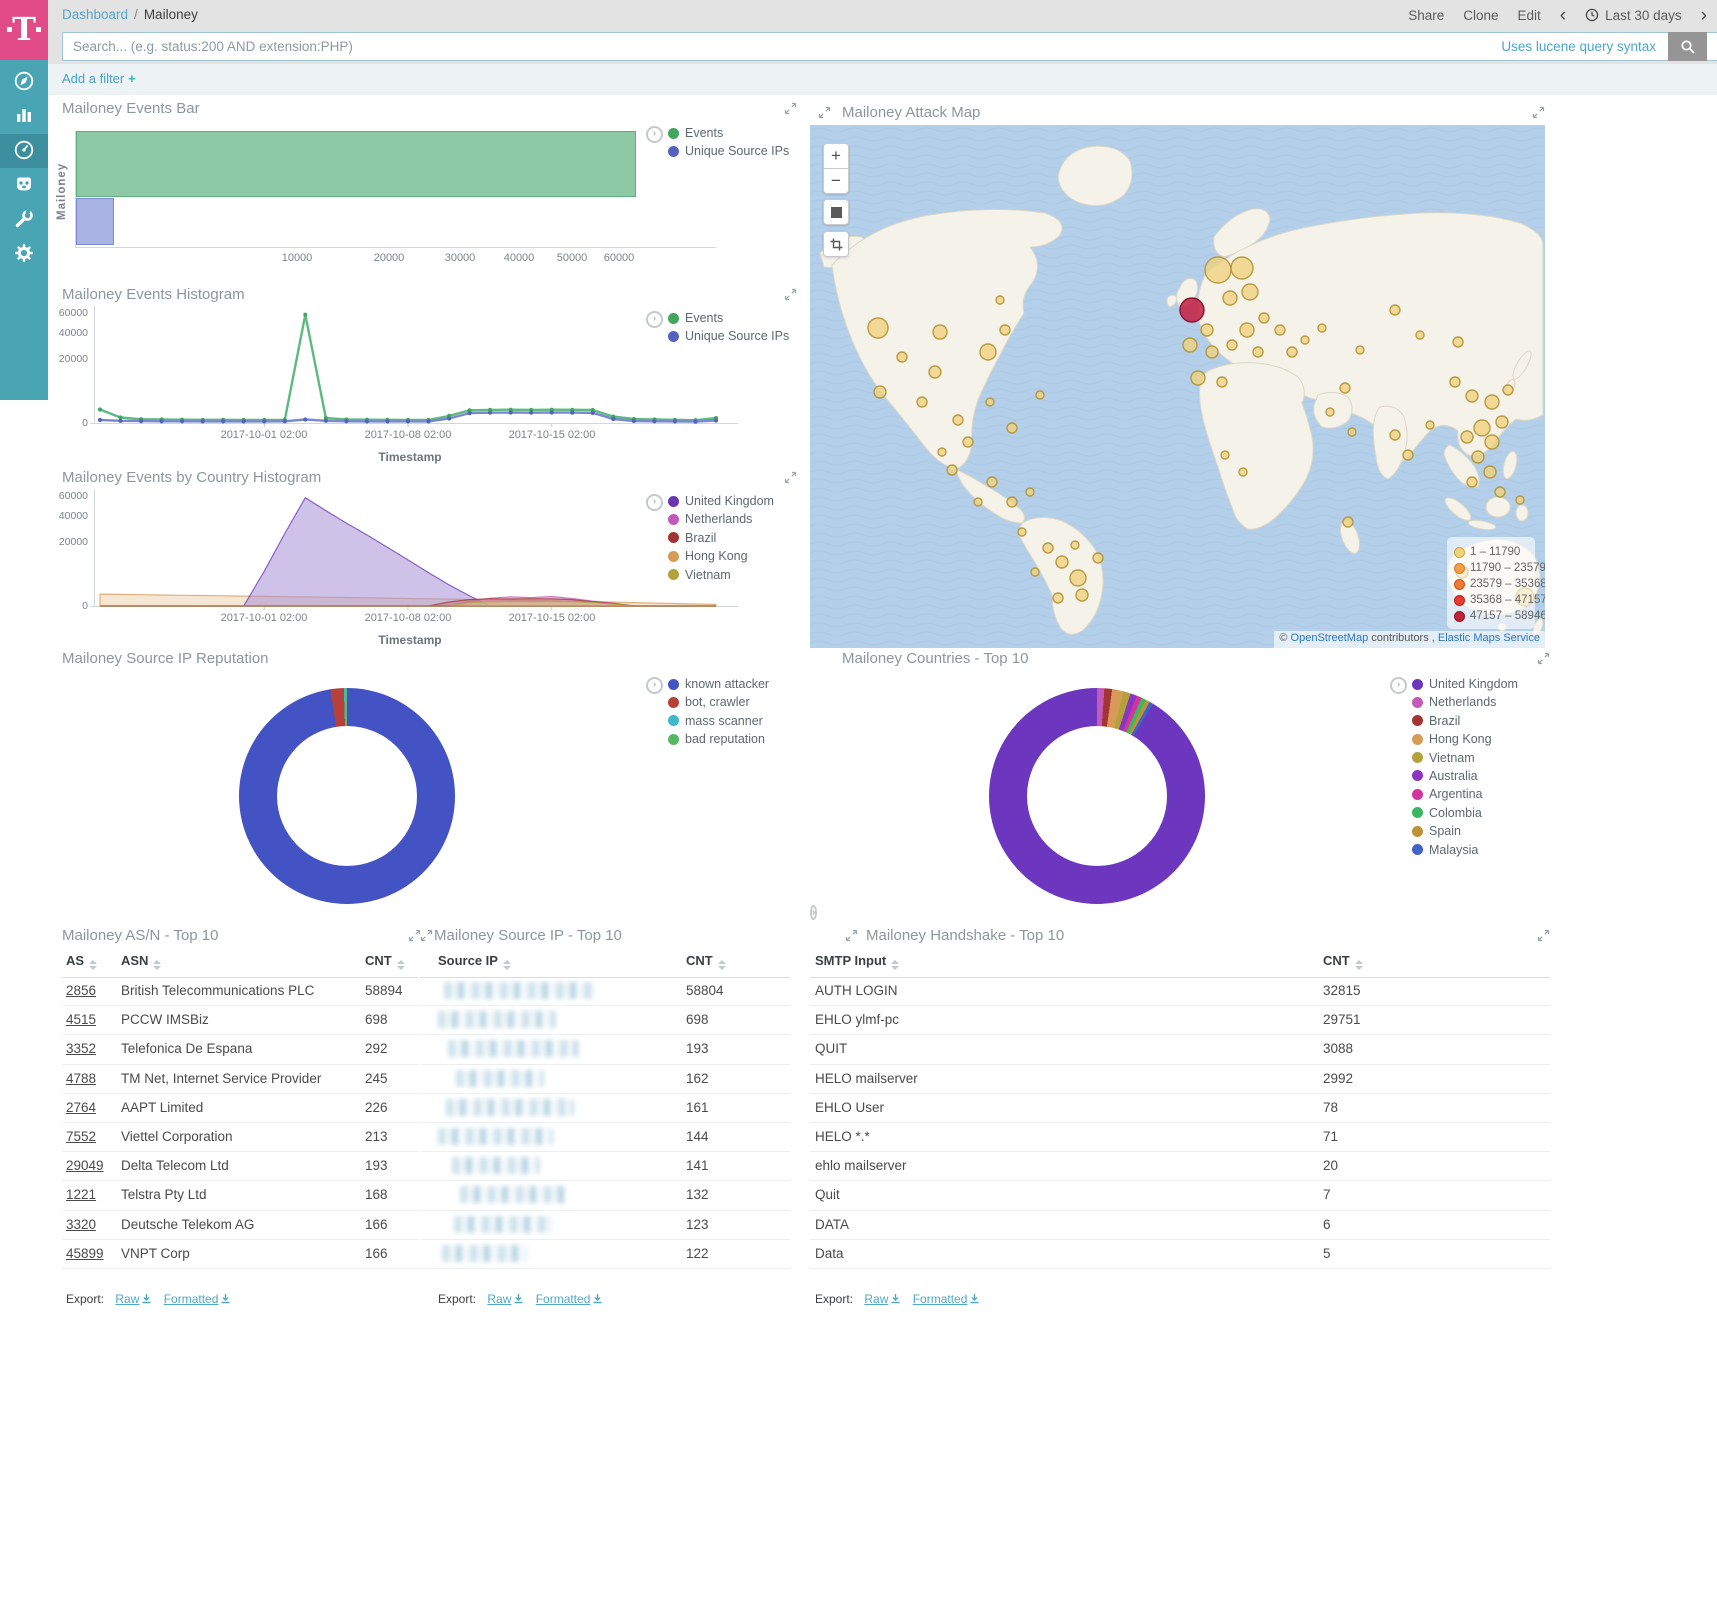  What do you see at coordinates (24, 117) in the screenshot?
I see `sidebar-item-visualize` at bounding box center [24, 117].